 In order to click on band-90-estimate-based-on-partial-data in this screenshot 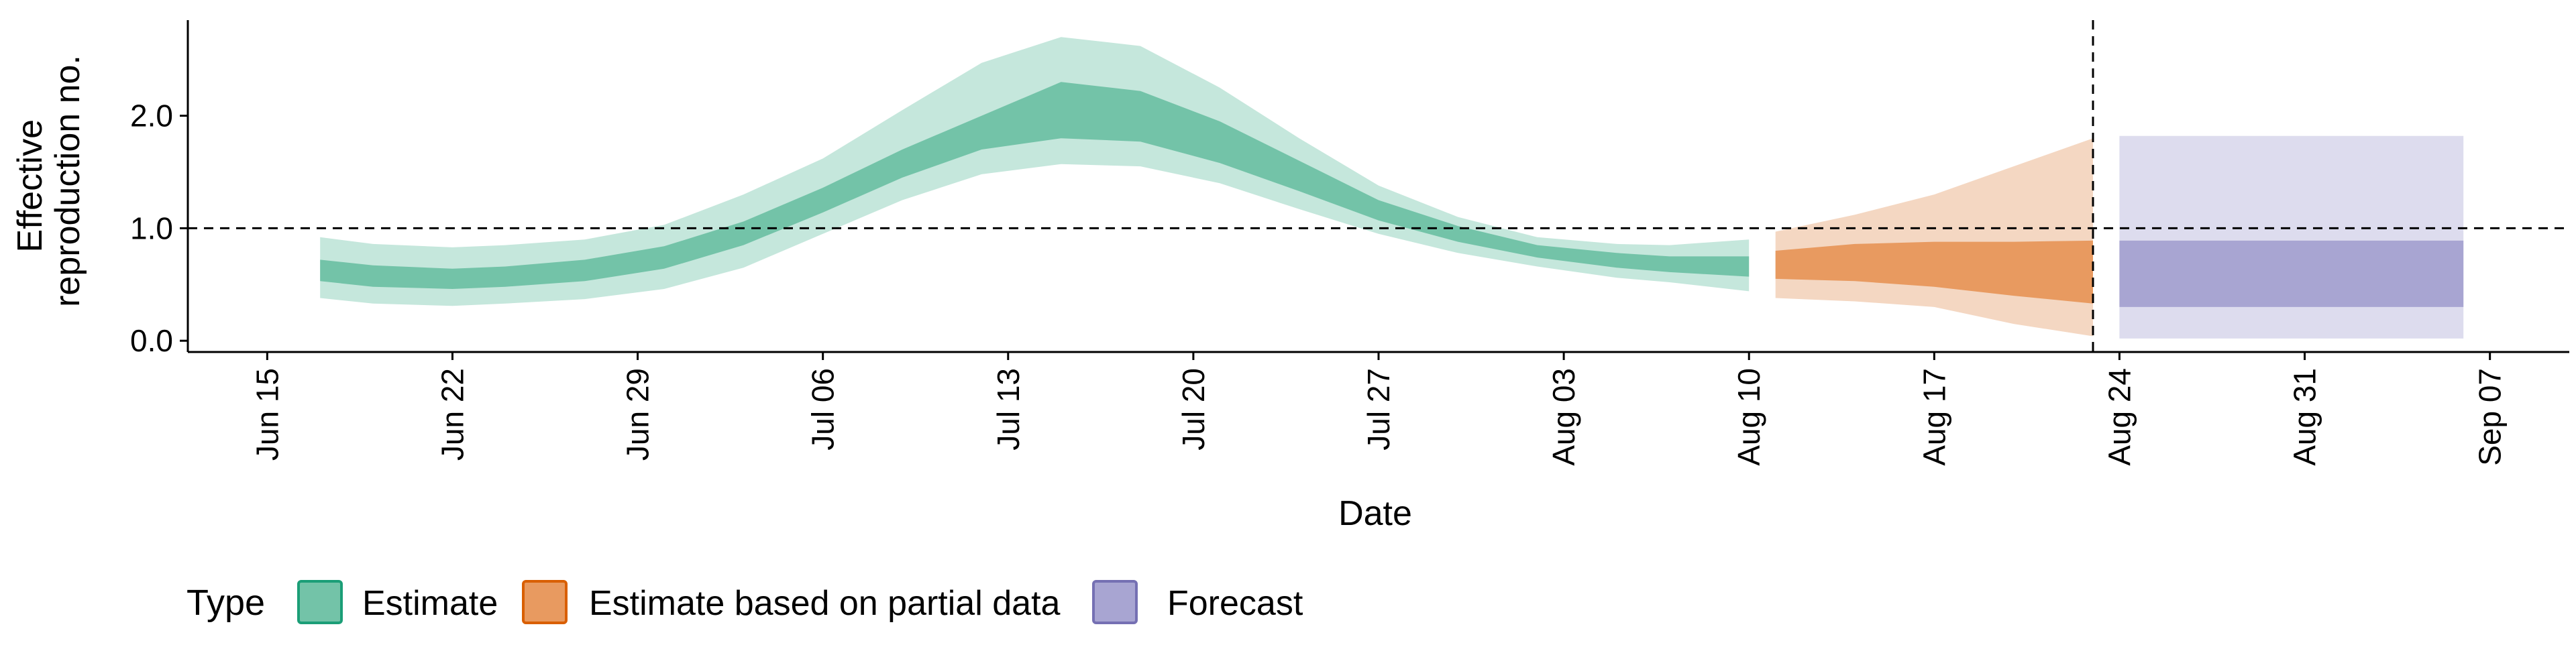, I will do `click(1934, 237)`.